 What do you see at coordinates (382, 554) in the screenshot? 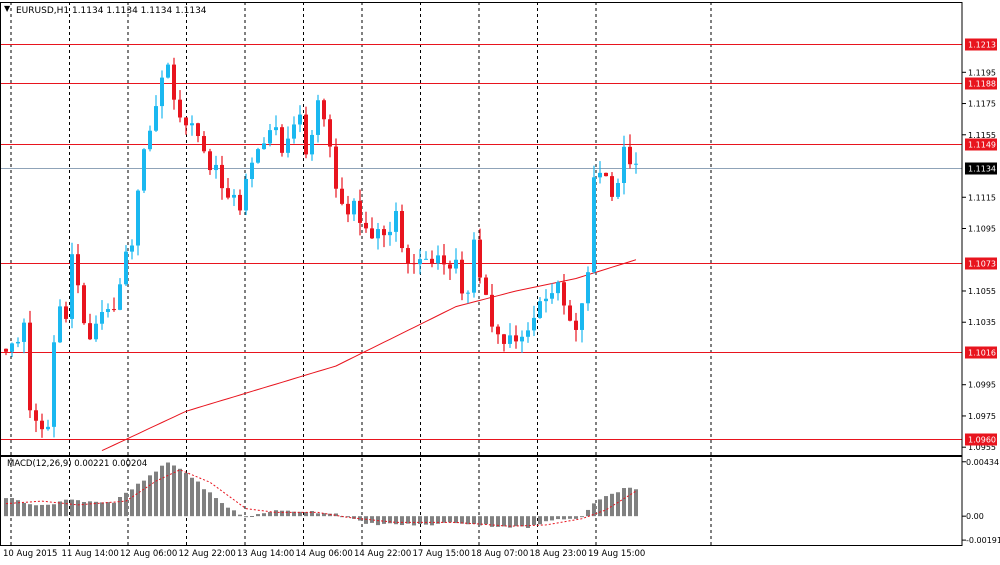
I see `time-tick-label: 14 Aug 22:00` at bounding box center [382, 554].